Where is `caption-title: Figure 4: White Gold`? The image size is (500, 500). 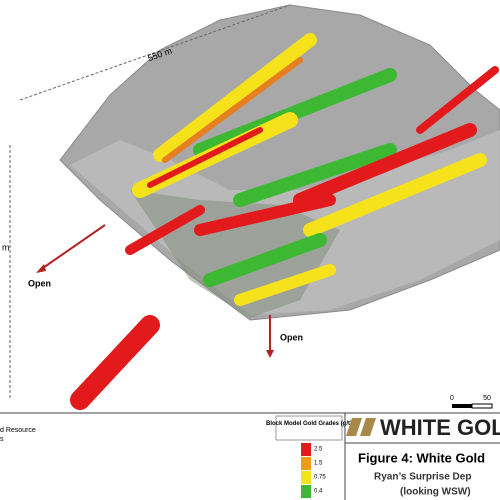
caption-title: Figure 4: White Gold is located at coordinates (421, 457).